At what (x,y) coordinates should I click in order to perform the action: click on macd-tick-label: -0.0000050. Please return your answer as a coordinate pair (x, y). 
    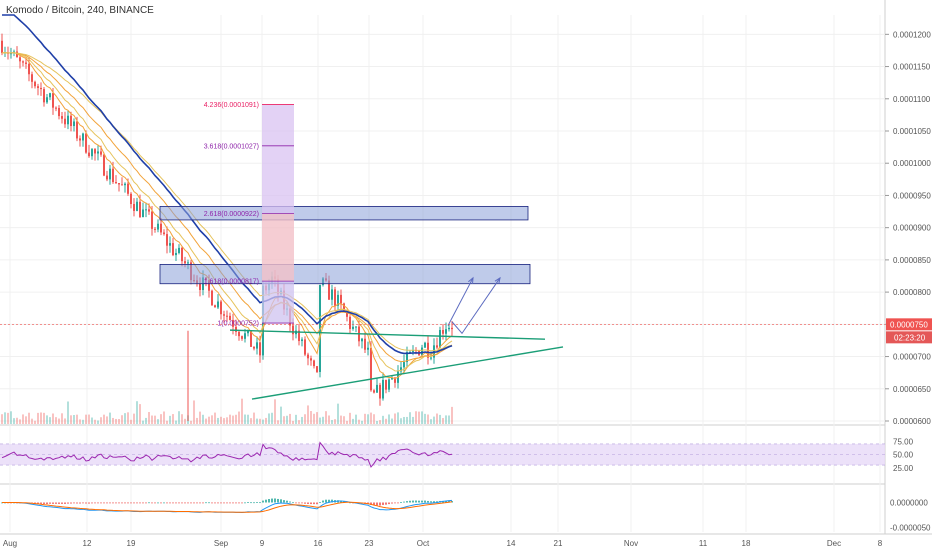
    Looking at the image, I should click on (910, 528).